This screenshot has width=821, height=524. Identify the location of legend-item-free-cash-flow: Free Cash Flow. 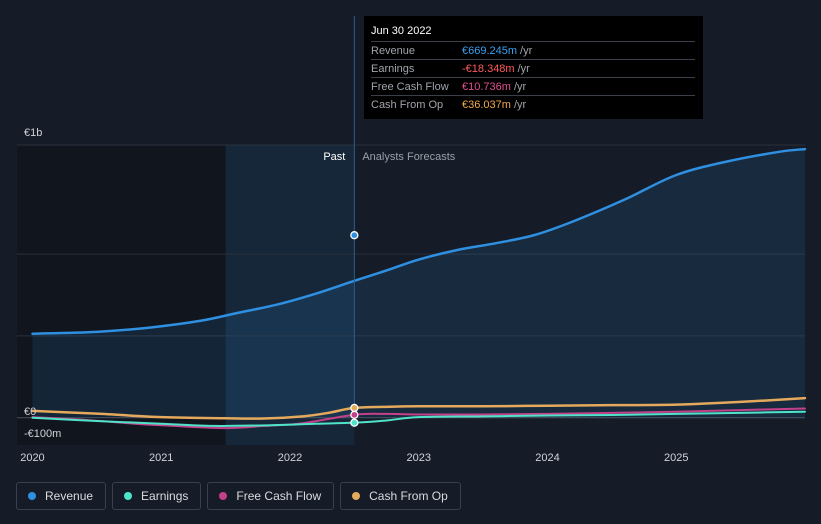
(271, 496).